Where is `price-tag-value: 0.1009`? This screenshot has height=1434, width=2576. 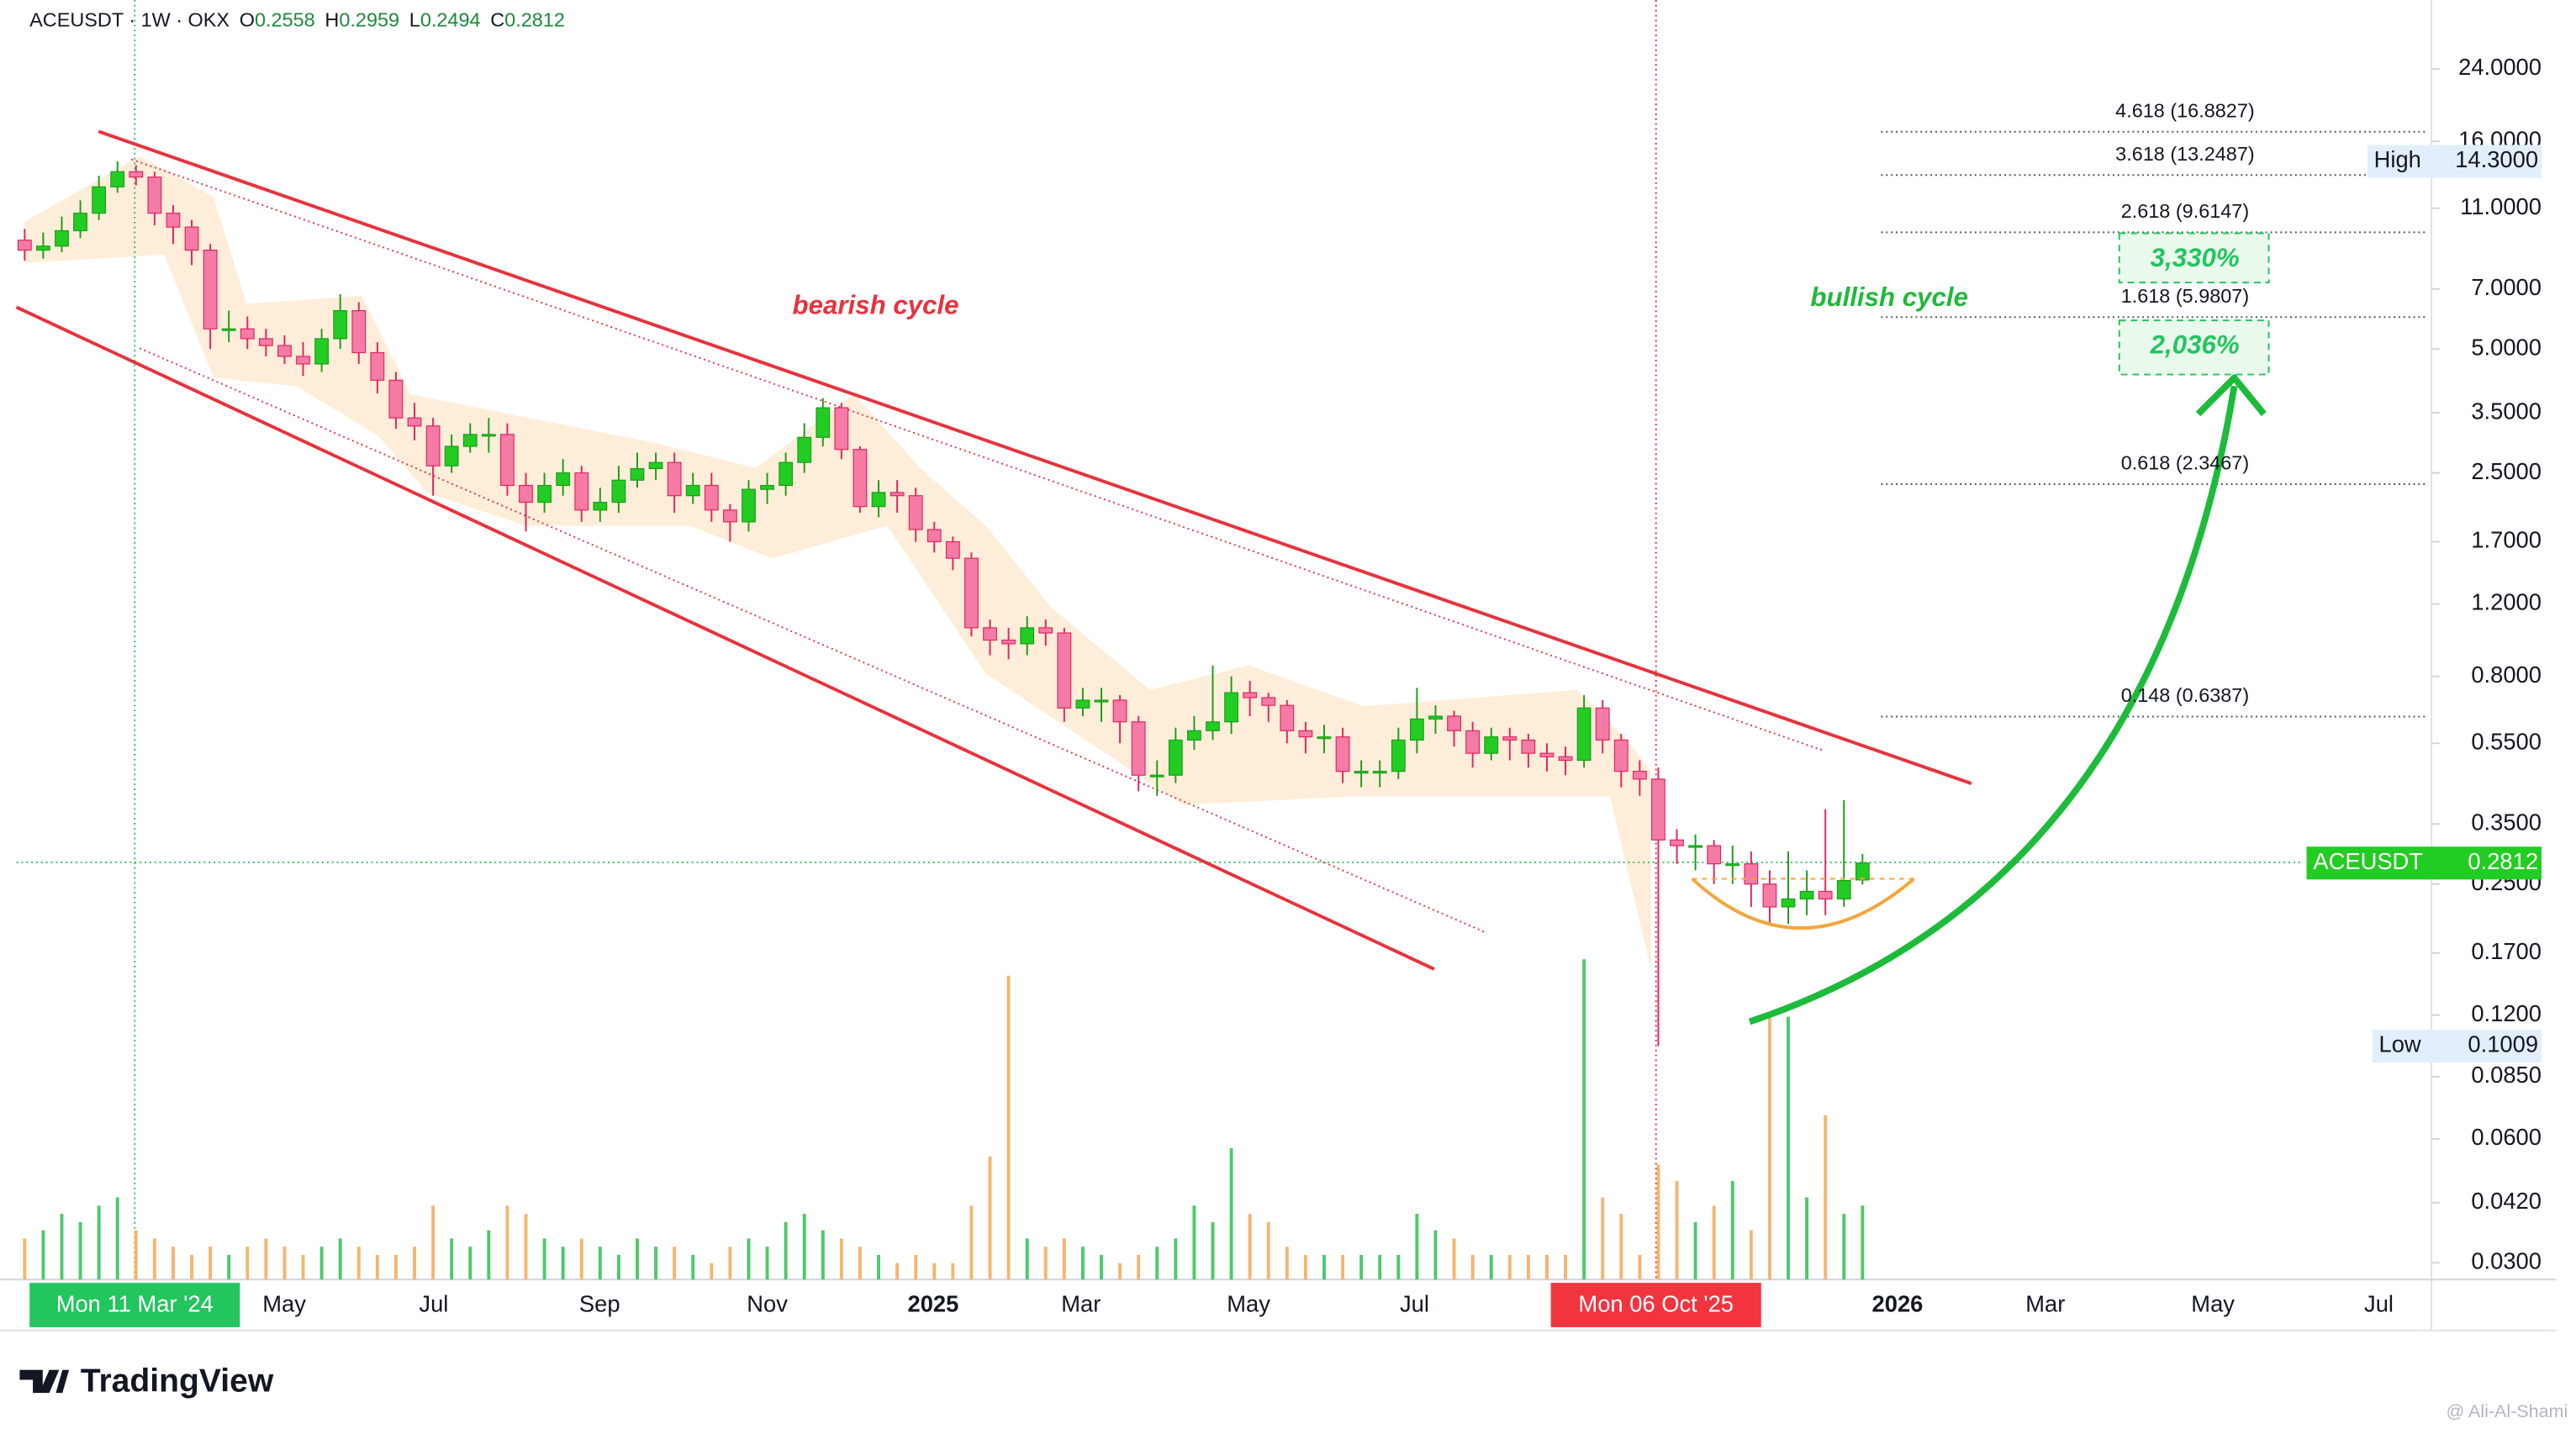 price-tag-value: 0.1009 is located at coordinates (2503, 1044).